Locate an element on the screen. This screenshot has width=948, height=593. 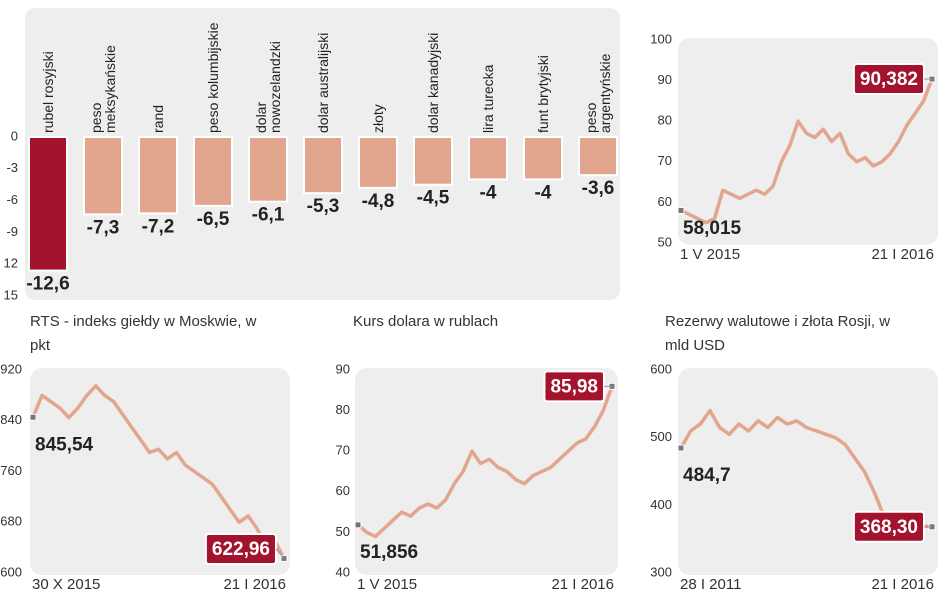
bar-value-label: -3,6 is located at coordinates (598, 188).